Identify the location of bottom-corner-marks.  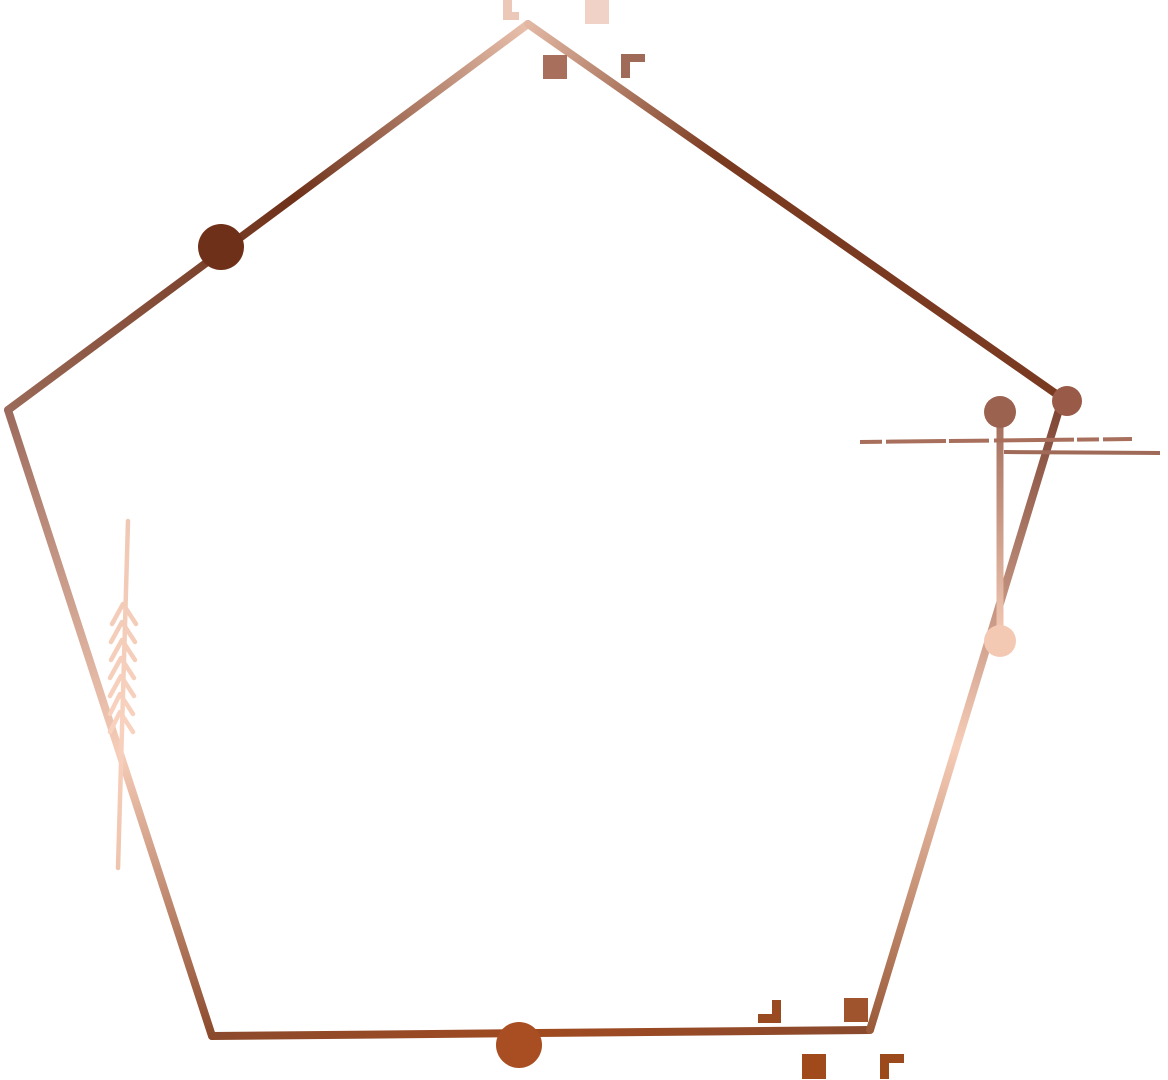
(831, 1038).